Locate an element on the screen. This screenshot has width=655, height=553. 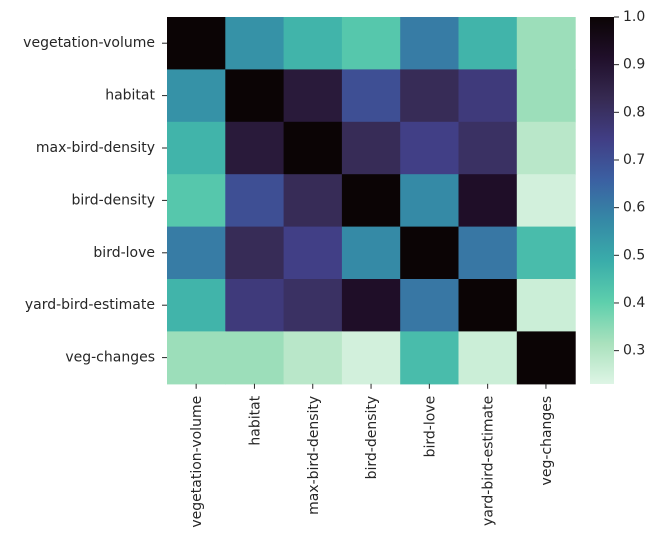
y-tick-label: max-bird-density is located at coordinates (95, 148).